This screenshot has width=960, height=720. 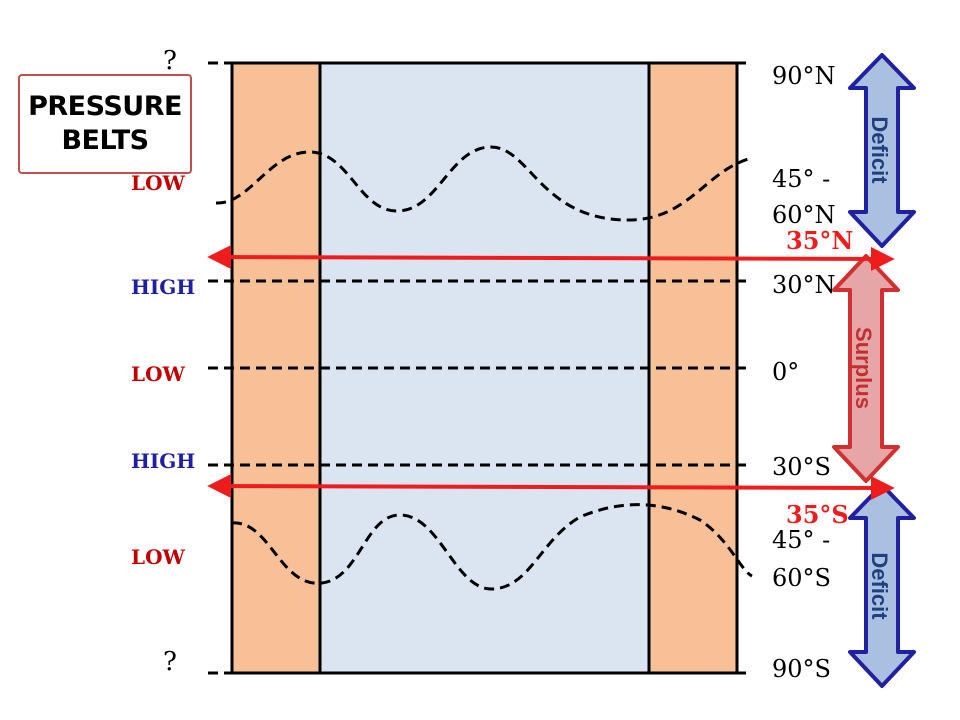 I want to click on lat-label-45s-top: 45° -, so click(x=801, y=540).